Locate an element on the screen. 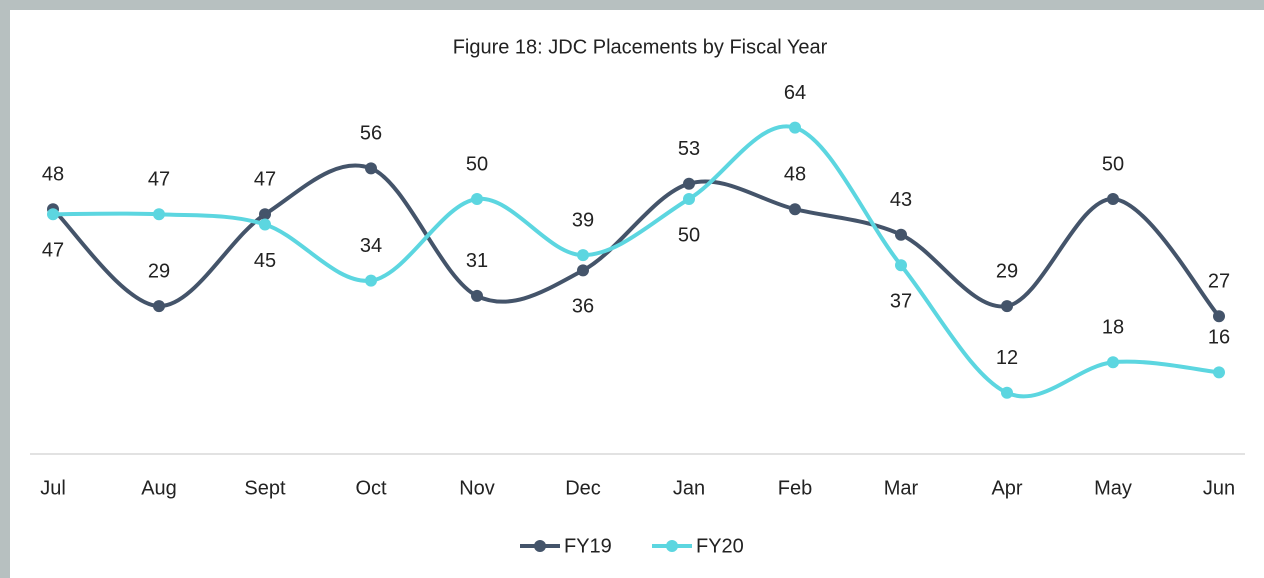 The image size is (1264, 578). x-tick-label: Jul is located at coordinates (53, 488).